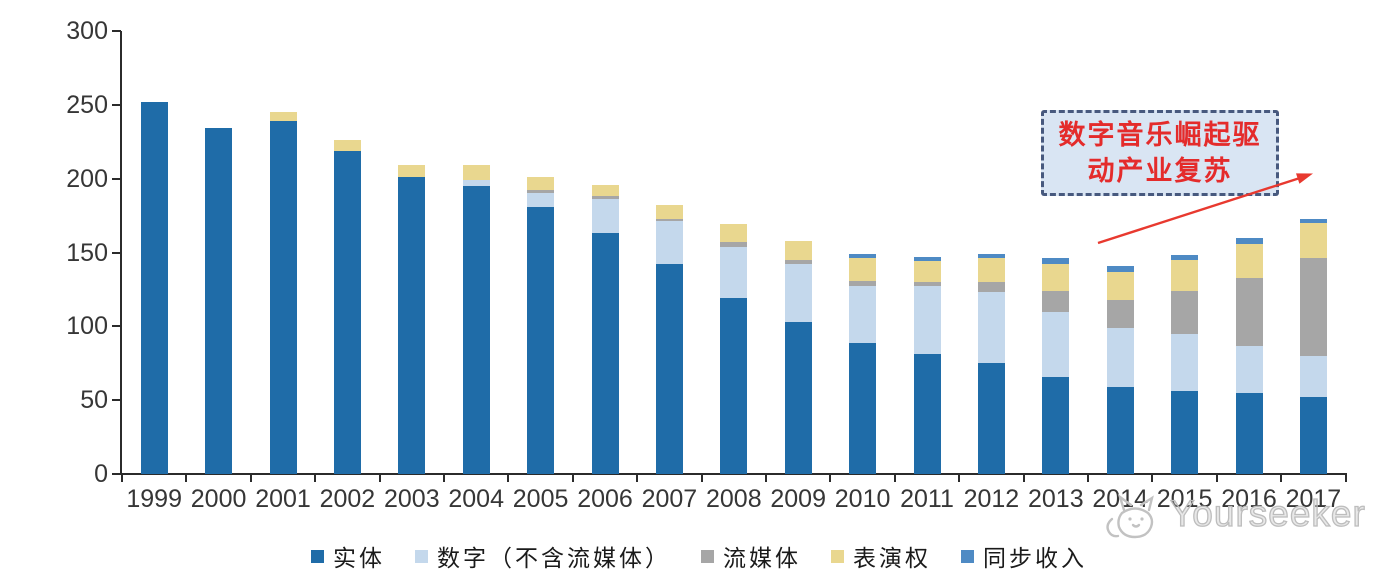  Describe the element at coordinates (1184, 499) in the screenshot. I see `x-tick-label: 2015` at that location.